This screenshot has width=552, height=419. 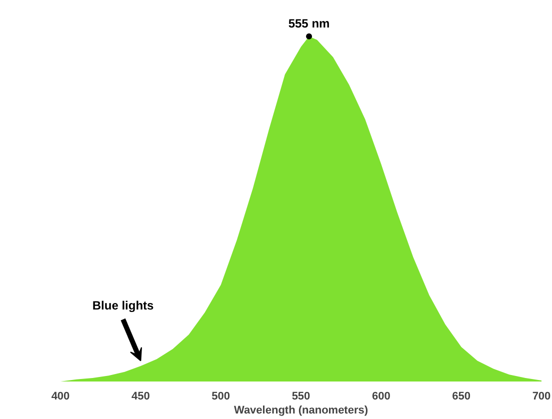 What do you see at coordinates (123, 305) in the screenshot?
I see `annotation: Blue lights` at bounding box center [123, 305].